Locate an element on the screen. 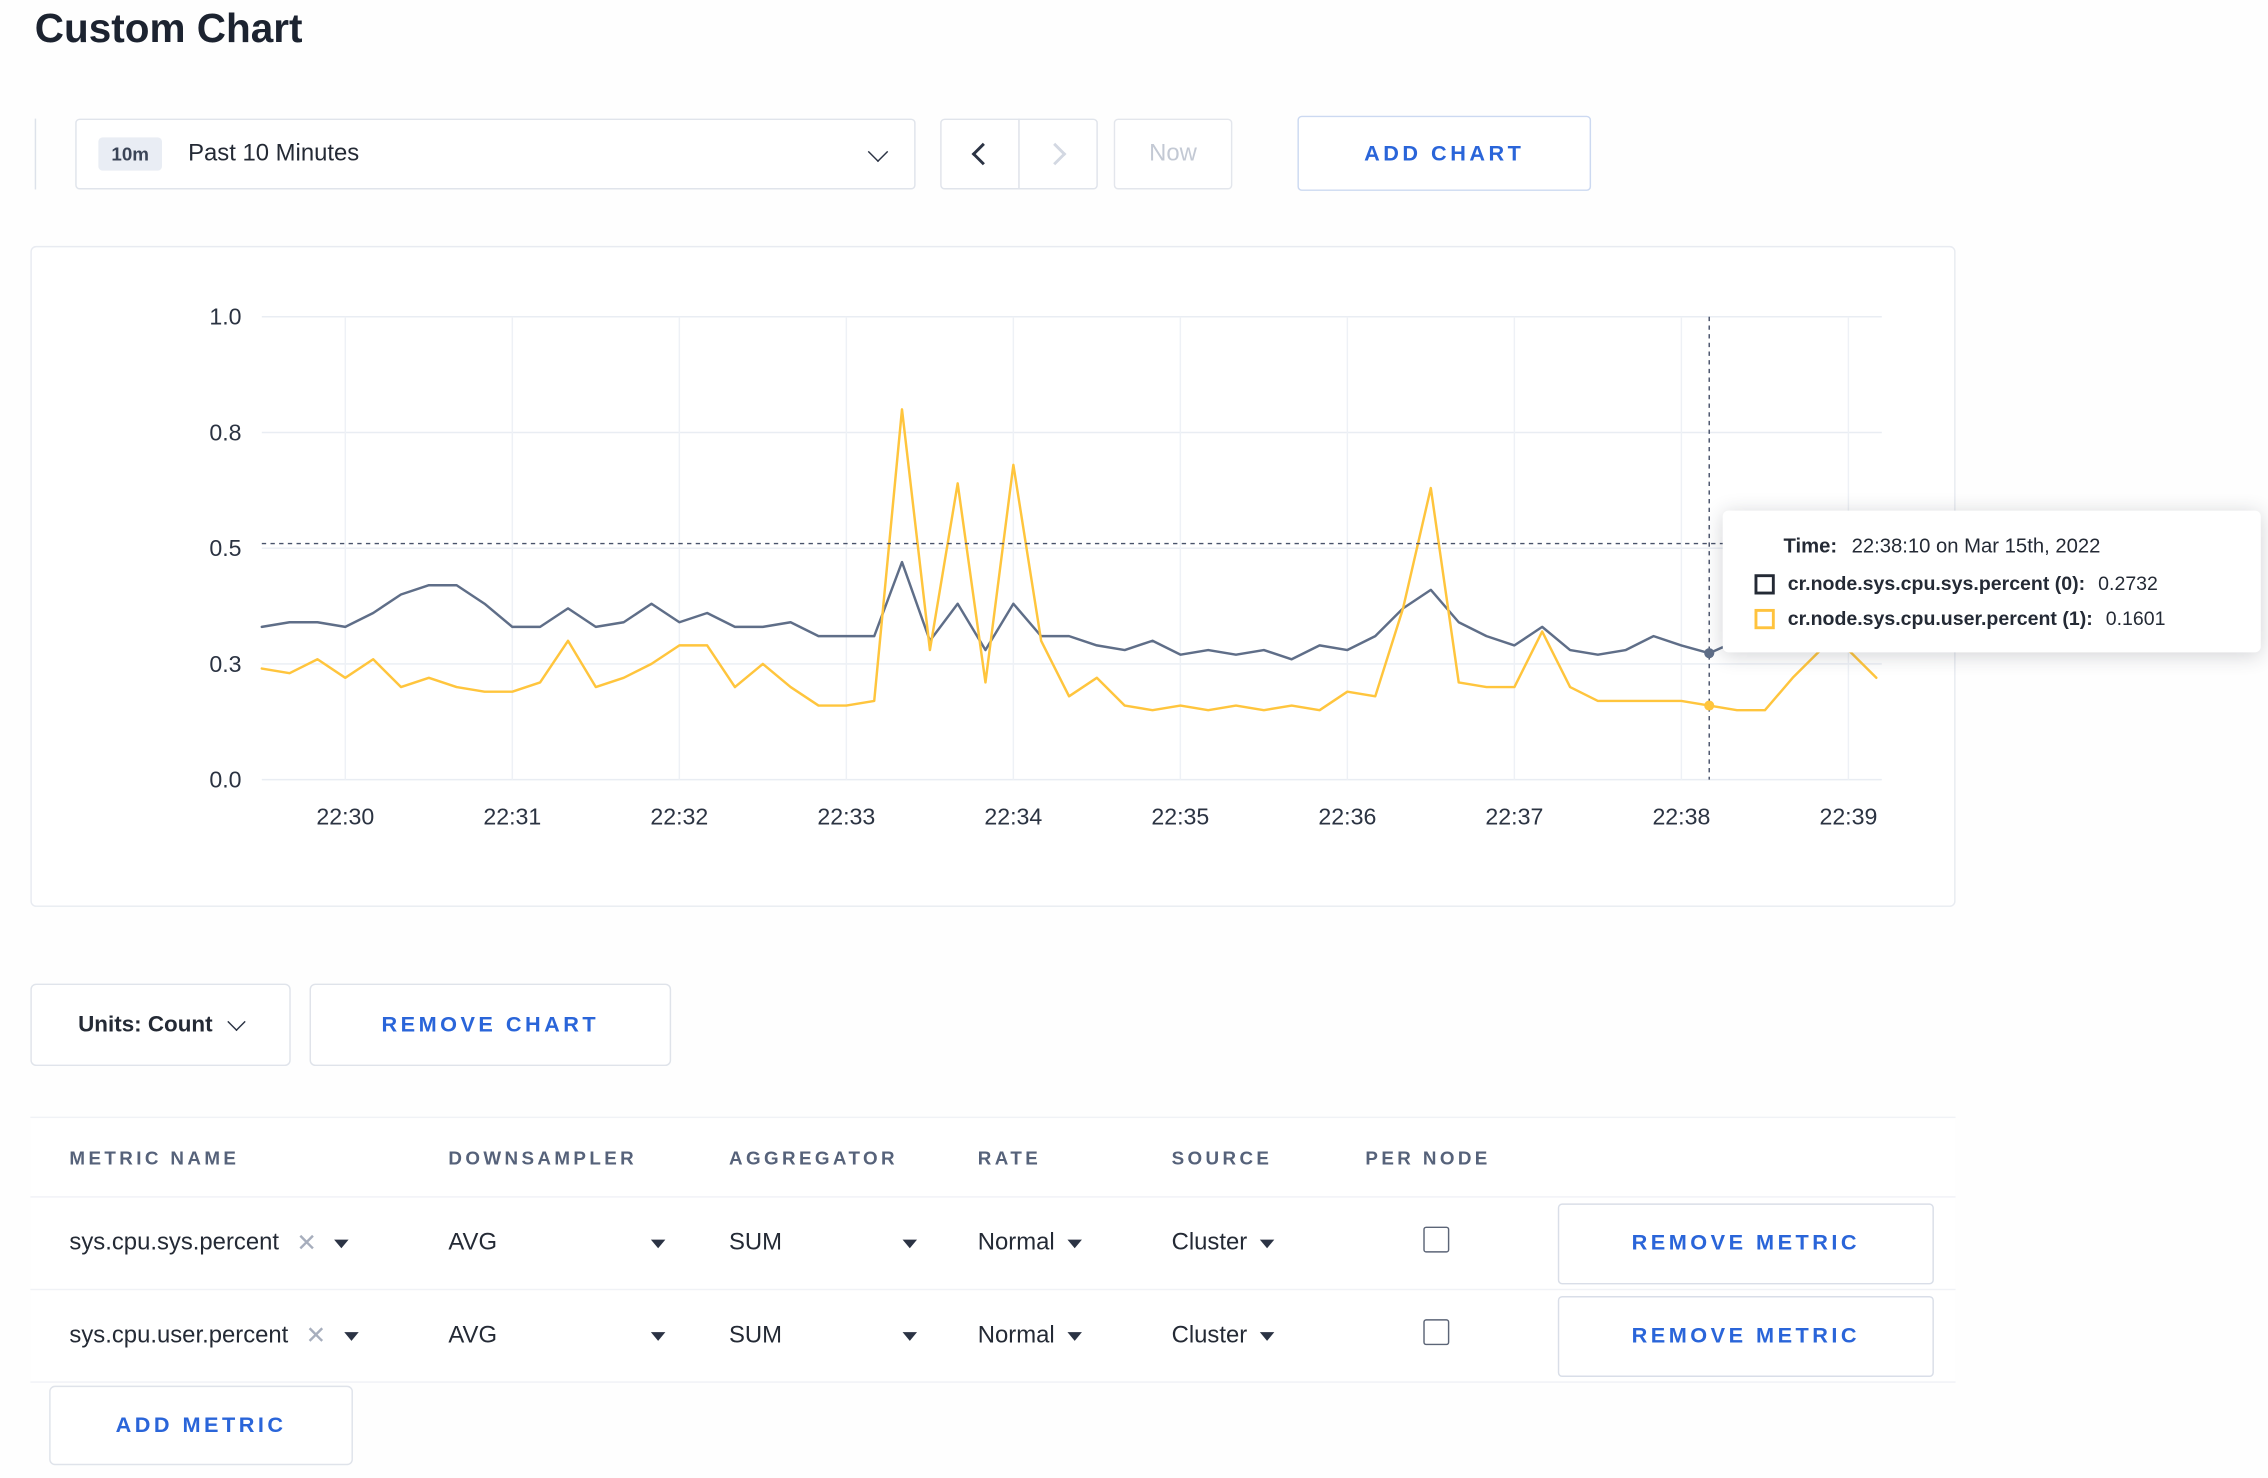 The image size is (2268, 1478). units-dropdown: Units: Count is located at coordinates (160, 1025).